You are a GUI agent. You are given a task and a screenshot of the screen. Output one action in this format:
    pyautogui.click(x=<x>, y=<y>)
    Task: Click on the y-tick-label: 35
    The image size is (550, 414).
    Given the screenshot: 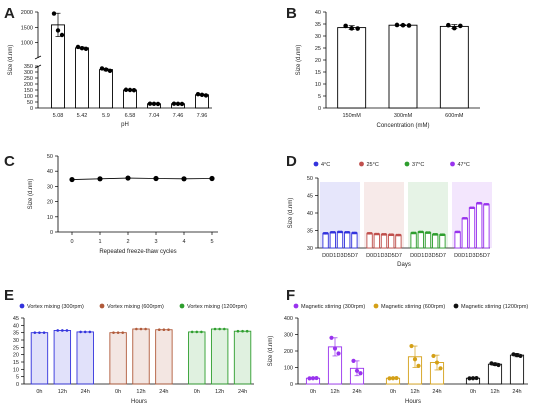 What is the action you would take?
    pyautogui.click(x=318, y=25)
    